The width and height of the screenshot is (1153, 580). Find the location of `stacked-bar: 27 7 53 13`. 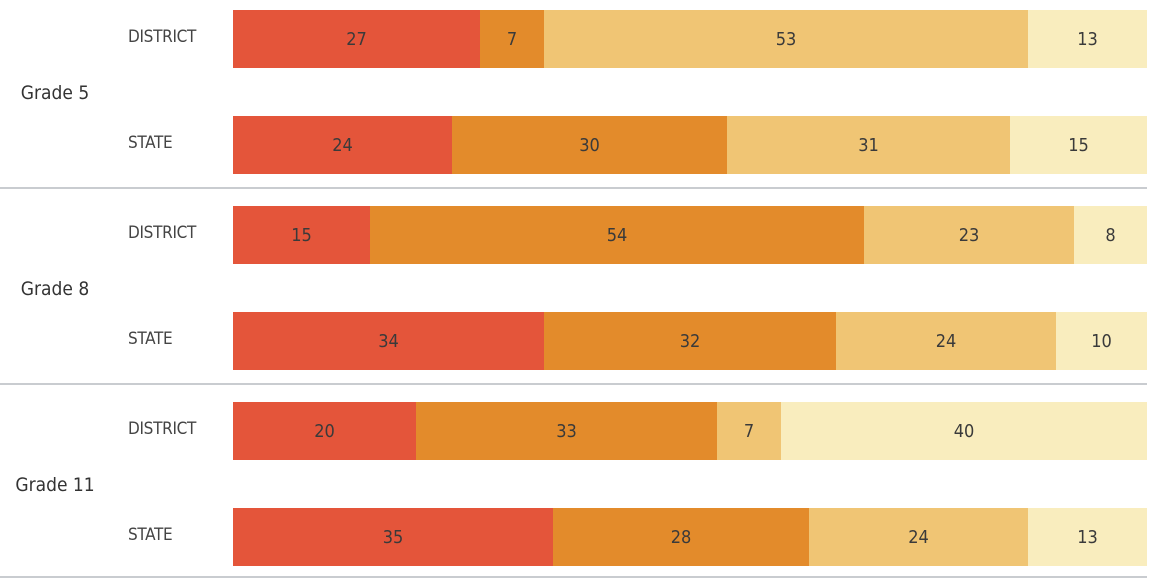

stacked-bar: 27 7 53 13 is located at coordinates (690, 39).